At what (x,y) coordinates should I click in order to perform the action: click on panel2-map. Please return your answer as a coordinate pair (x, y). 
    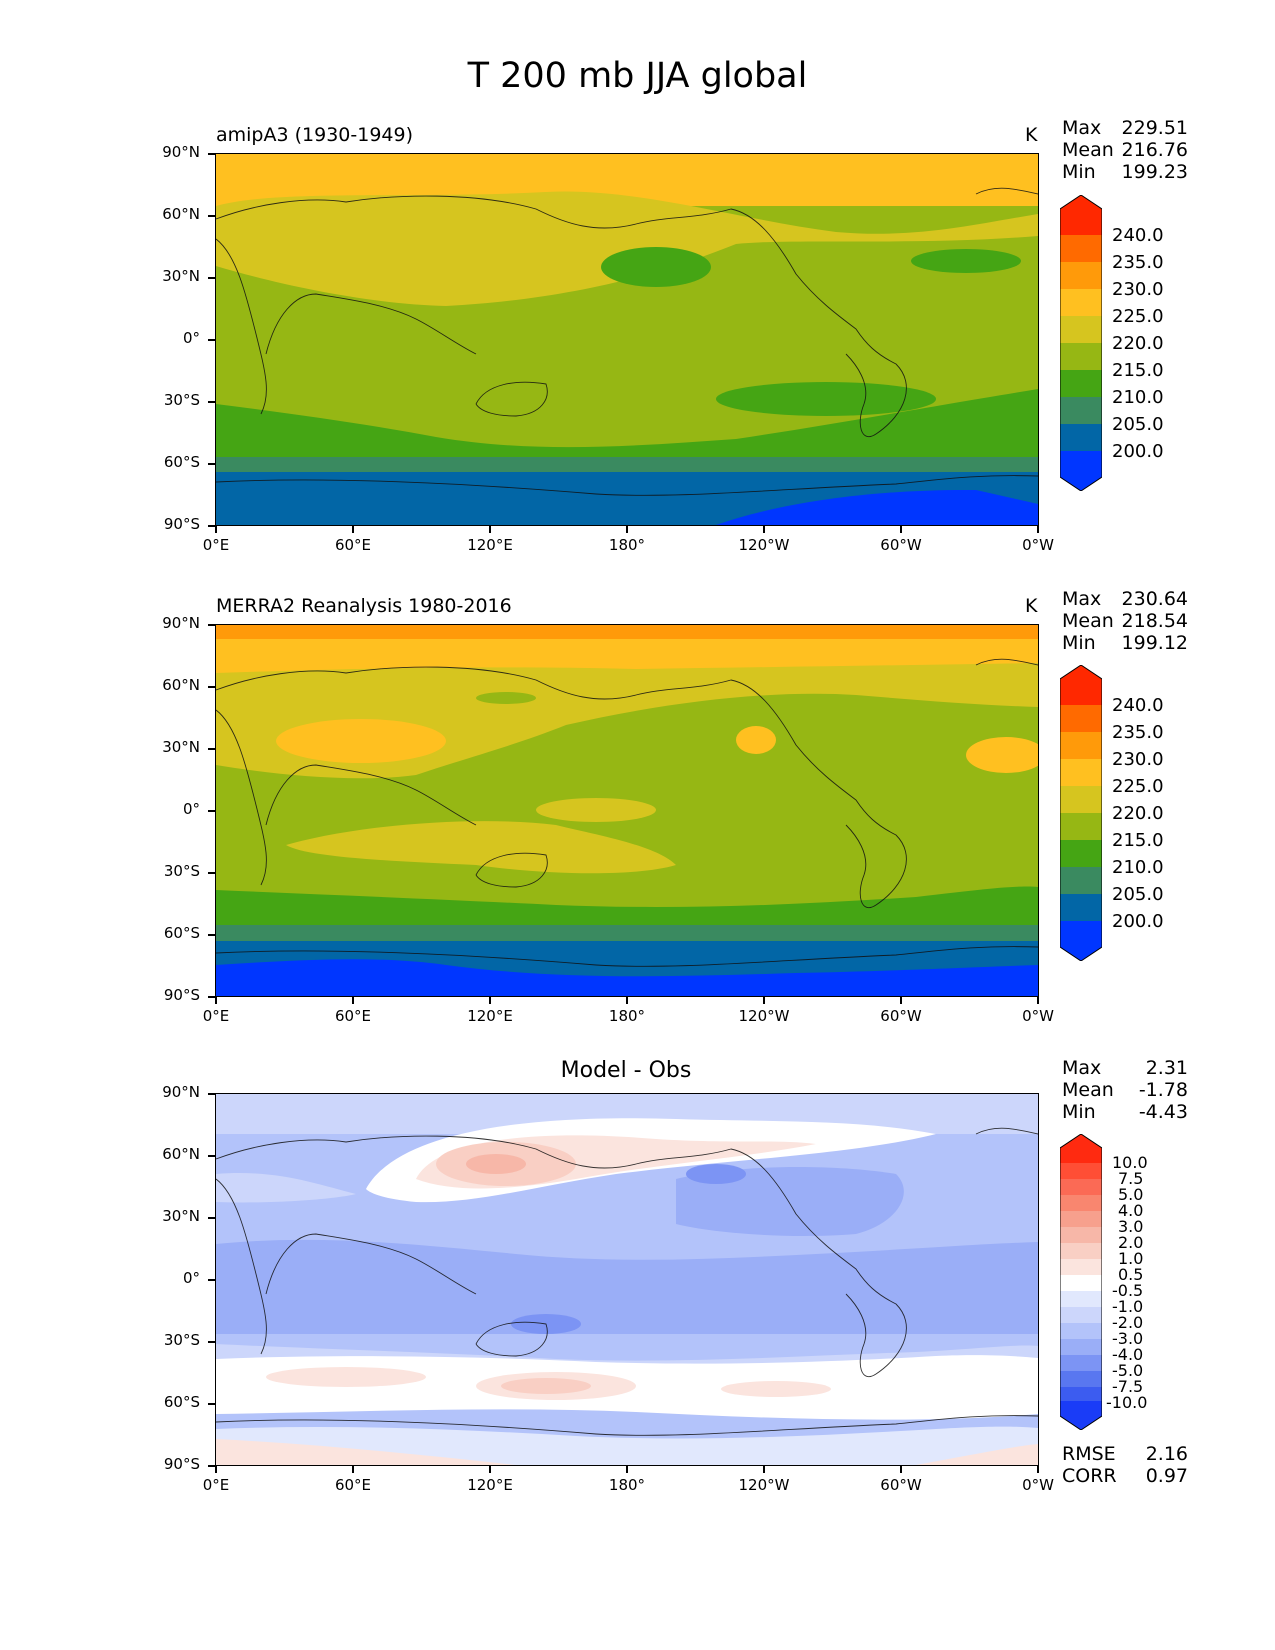
    Looking at the image, I should click on (627, 810).